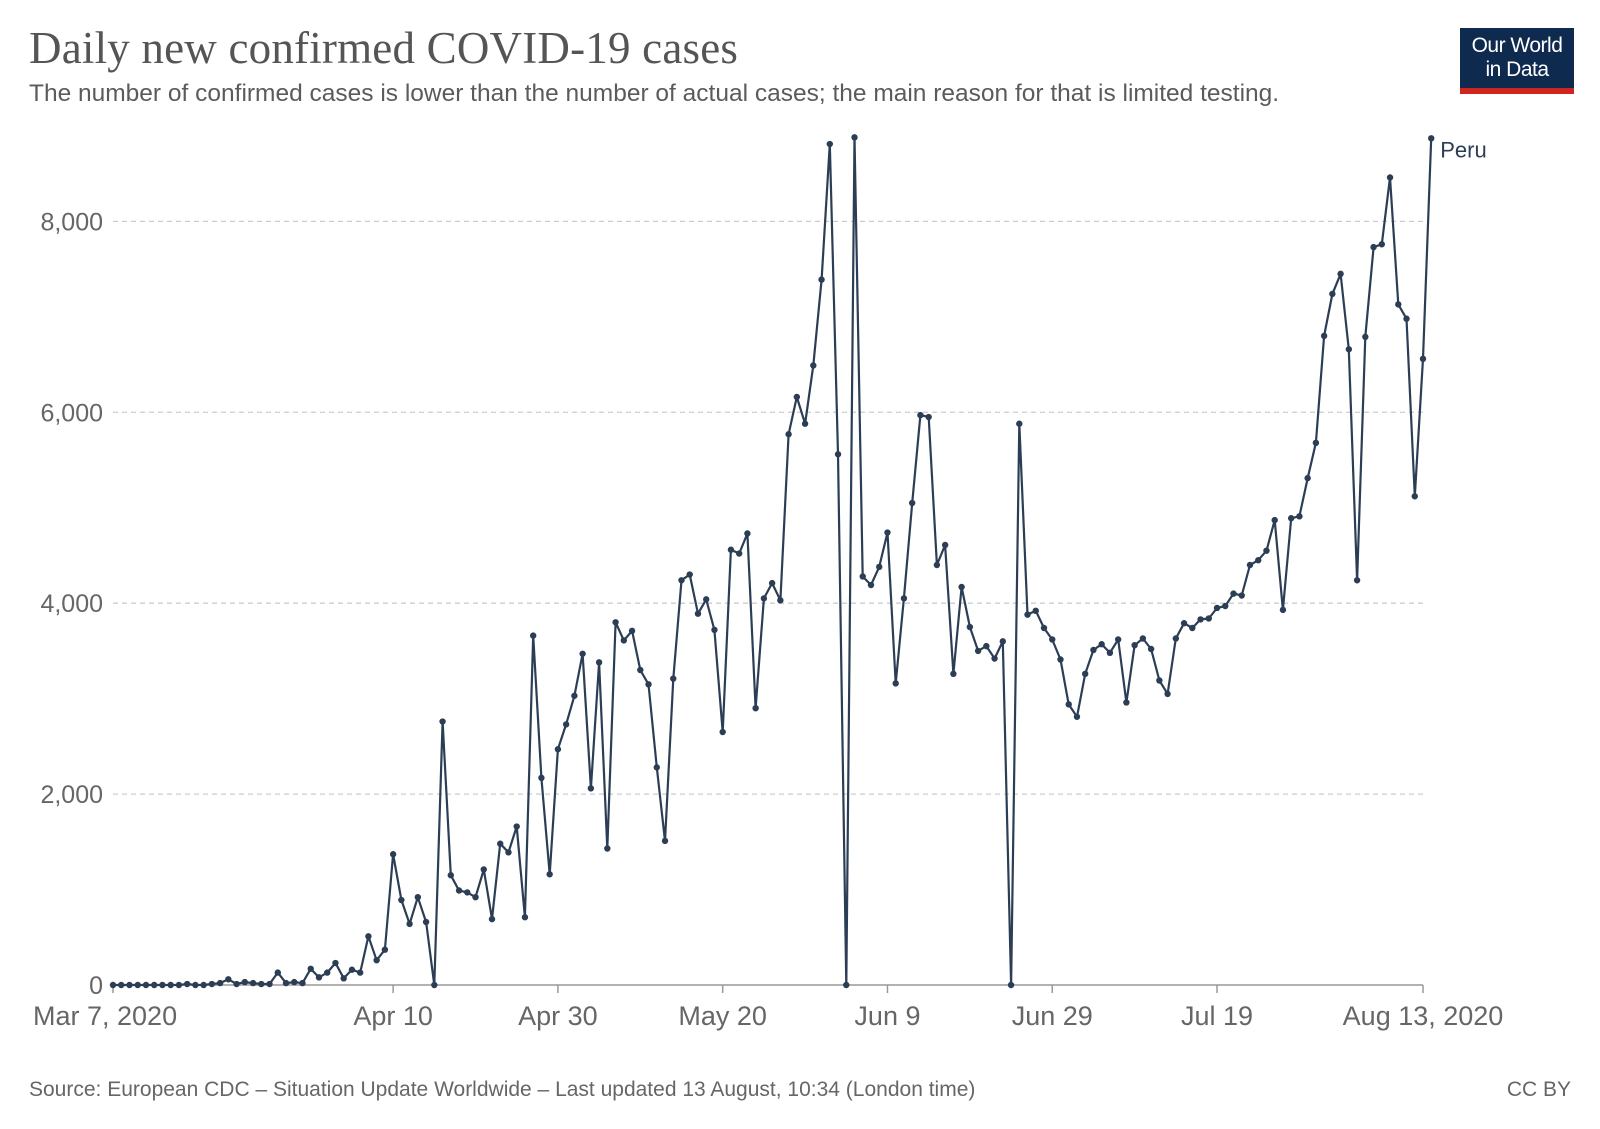  What do you see at coordinates (887, 1016) in the screenshot?
I see `x-tick-label: Jun 9` at bounding box center [887, 1016].